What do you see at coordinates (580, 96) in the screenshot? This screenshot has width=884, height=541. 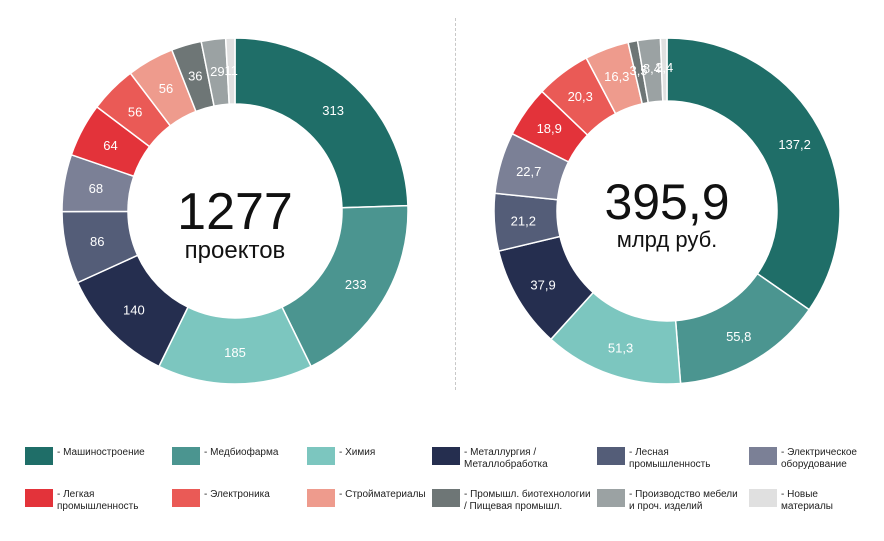 I see `slice-label-7: 20,3` at bounding box center [580, 96].